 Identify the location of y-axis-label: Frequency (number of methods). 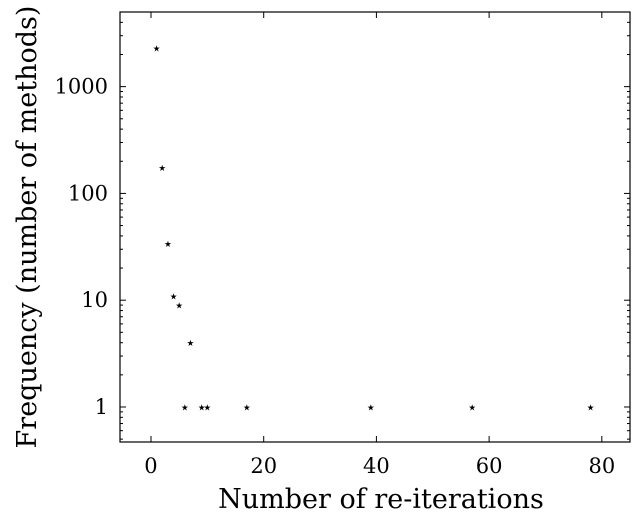
(27, 227).